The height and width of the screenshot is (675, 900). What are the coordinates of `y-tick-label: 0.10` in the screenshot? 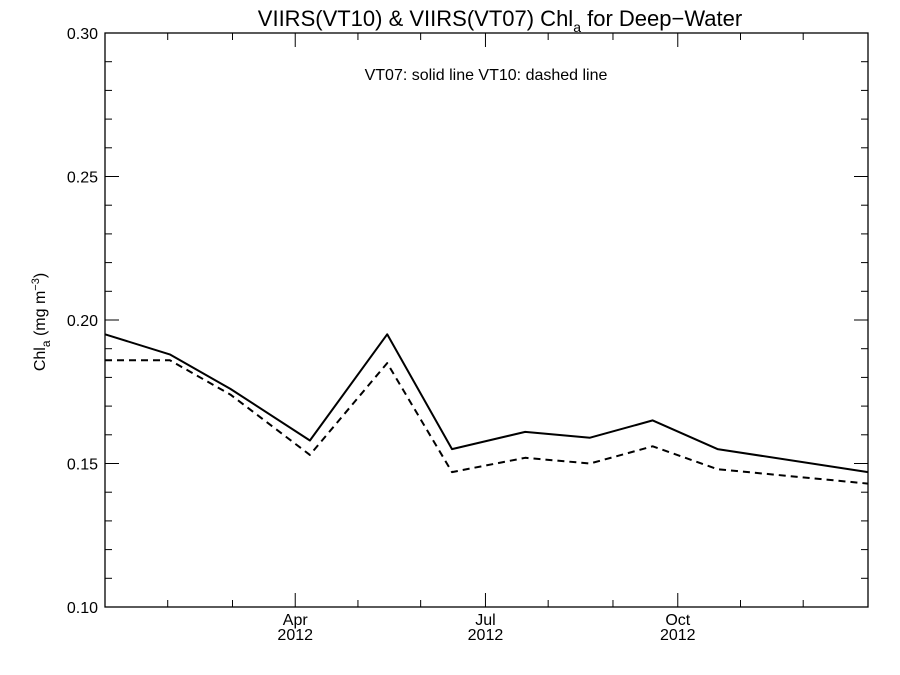 It's located at (82, 608).